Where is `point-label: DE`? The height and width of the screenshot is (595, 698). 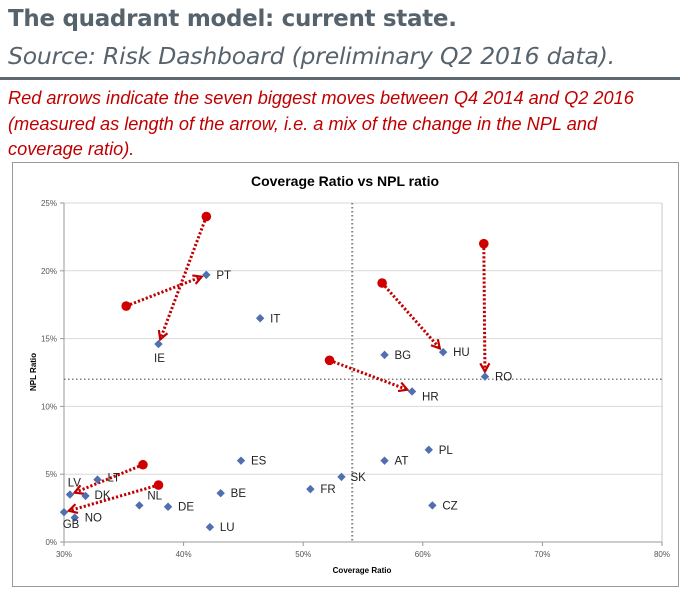 point-label: DE is located at coordinates (186, 508).